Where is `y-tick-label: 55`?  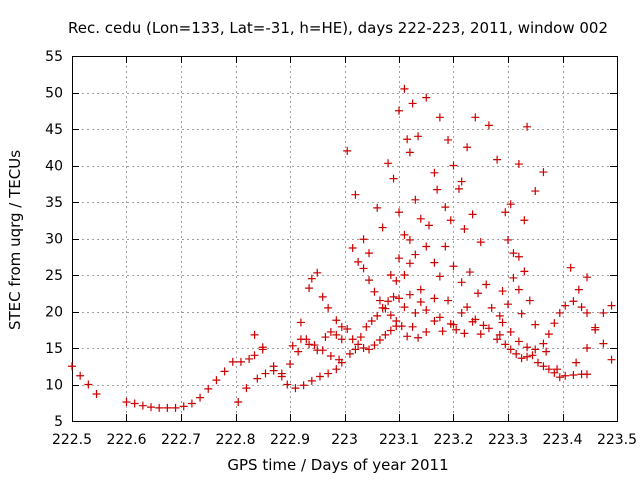
y-tick-label: 55 is located at coordinates (54, 57).